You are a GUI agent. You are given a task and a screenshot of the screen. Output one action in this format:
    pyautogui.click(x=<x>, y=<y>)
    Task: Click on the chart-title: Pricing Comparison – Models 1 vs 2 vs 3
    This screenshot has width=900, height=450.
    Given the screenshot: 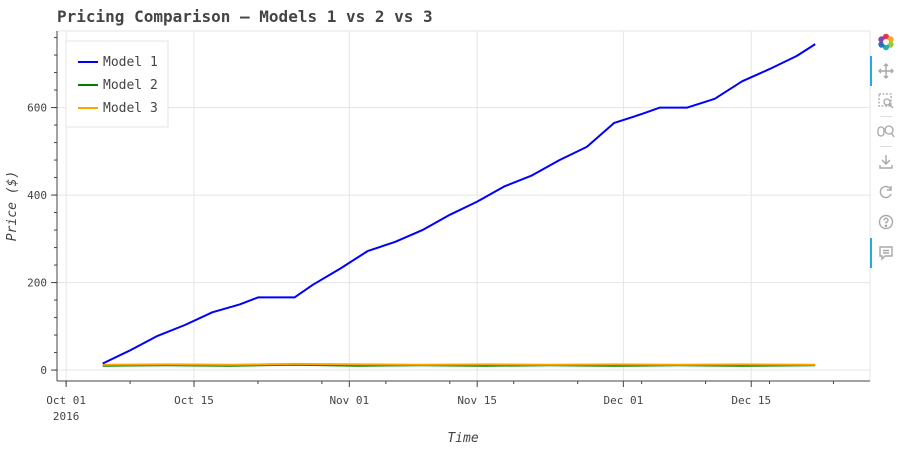 What is the action you would take?
    pyautogui.click(x=245, y=16)
    